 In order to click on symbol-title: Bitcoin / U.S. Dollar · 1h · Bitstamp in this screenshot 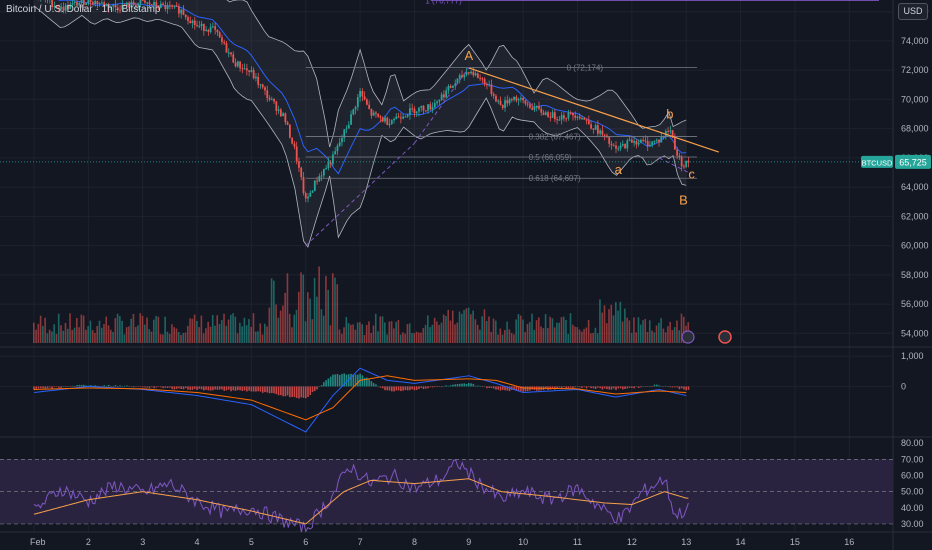, I will do `click(83, 9)`.